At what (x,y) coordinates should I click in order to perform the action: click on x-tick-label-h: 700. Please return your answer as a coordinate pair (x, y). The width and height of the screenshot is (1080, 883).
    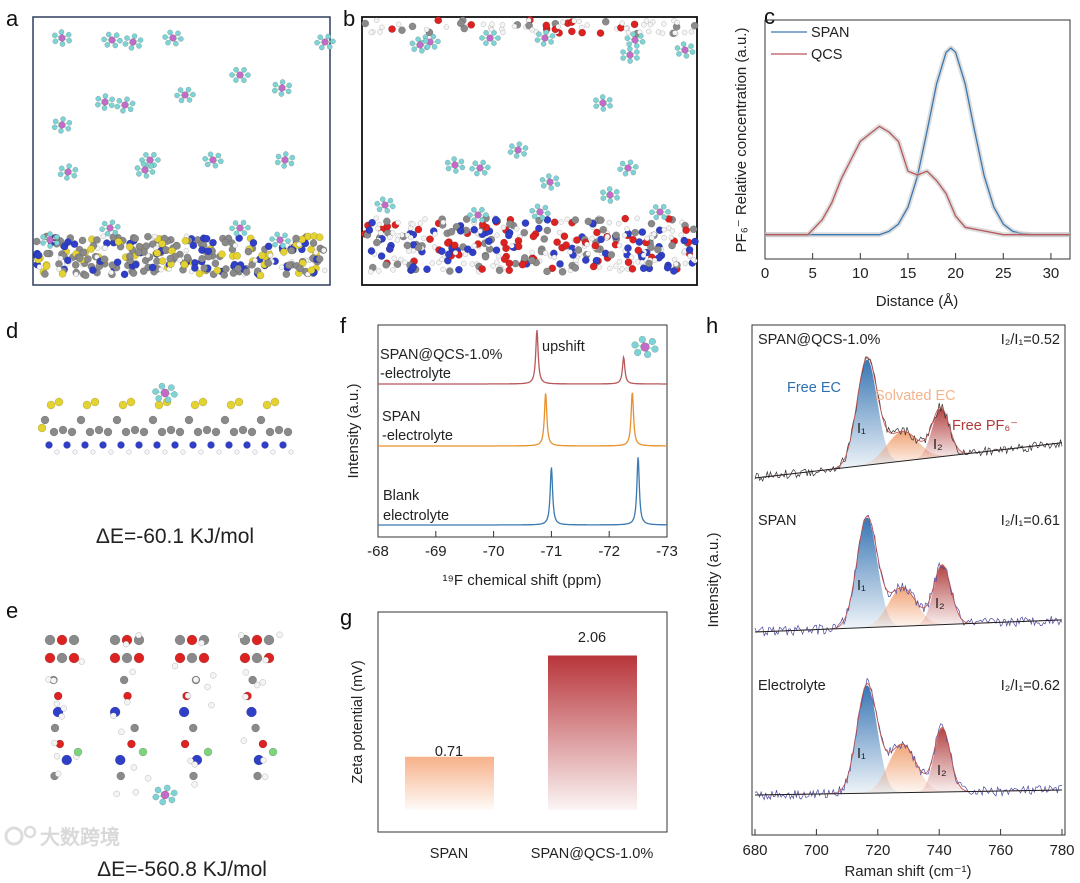
    Looking at the image, I should click on (816, 850).